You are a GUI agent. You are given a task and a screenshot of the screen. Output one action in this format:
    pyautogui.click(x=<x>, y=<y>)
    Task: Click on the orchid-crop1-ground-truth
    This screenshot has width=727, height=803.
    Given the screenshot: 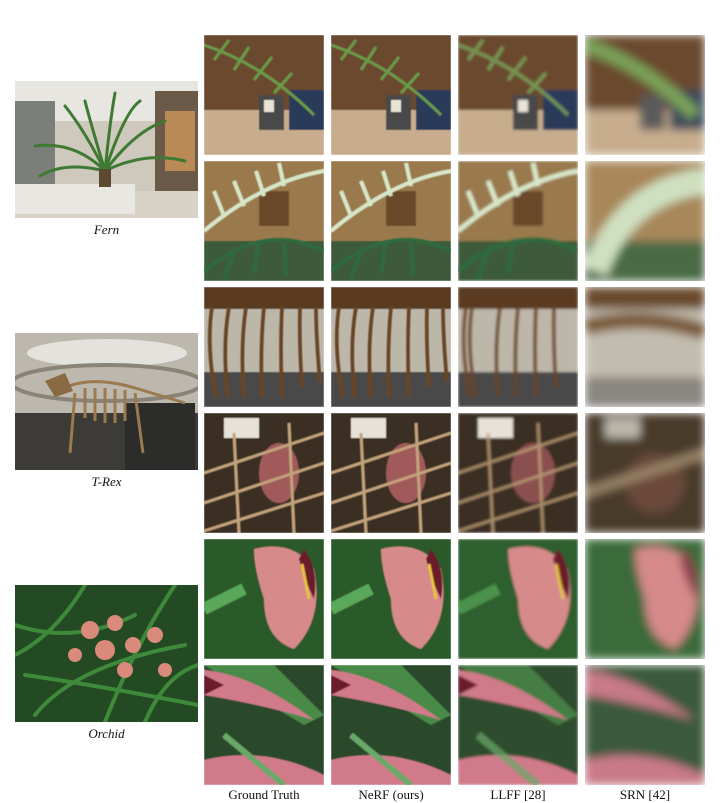 What is the action you would take?
    pyautogui.click(x=264, y=599)
    